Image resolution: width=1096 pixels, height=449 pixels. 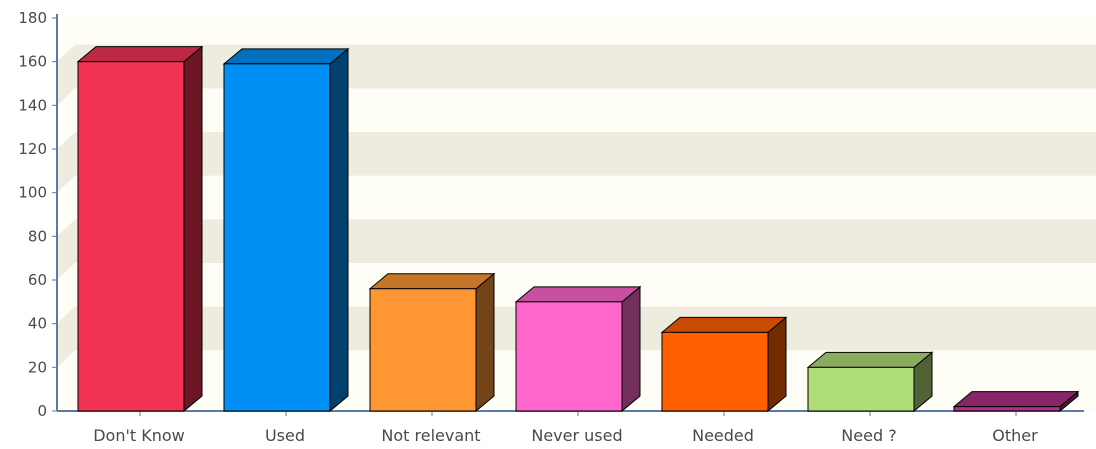 What do you see at coordinates (285, 435) in the screenshot?
I see `x-tick-label: Used` at bounding box center [285, 435].